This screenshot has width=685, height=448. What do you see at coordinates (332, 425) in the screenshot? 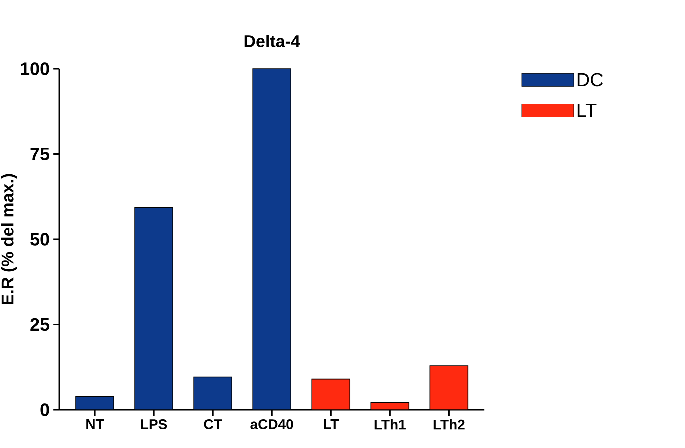
I see `x-tick-label: LT` at bounding box center [332, 425].